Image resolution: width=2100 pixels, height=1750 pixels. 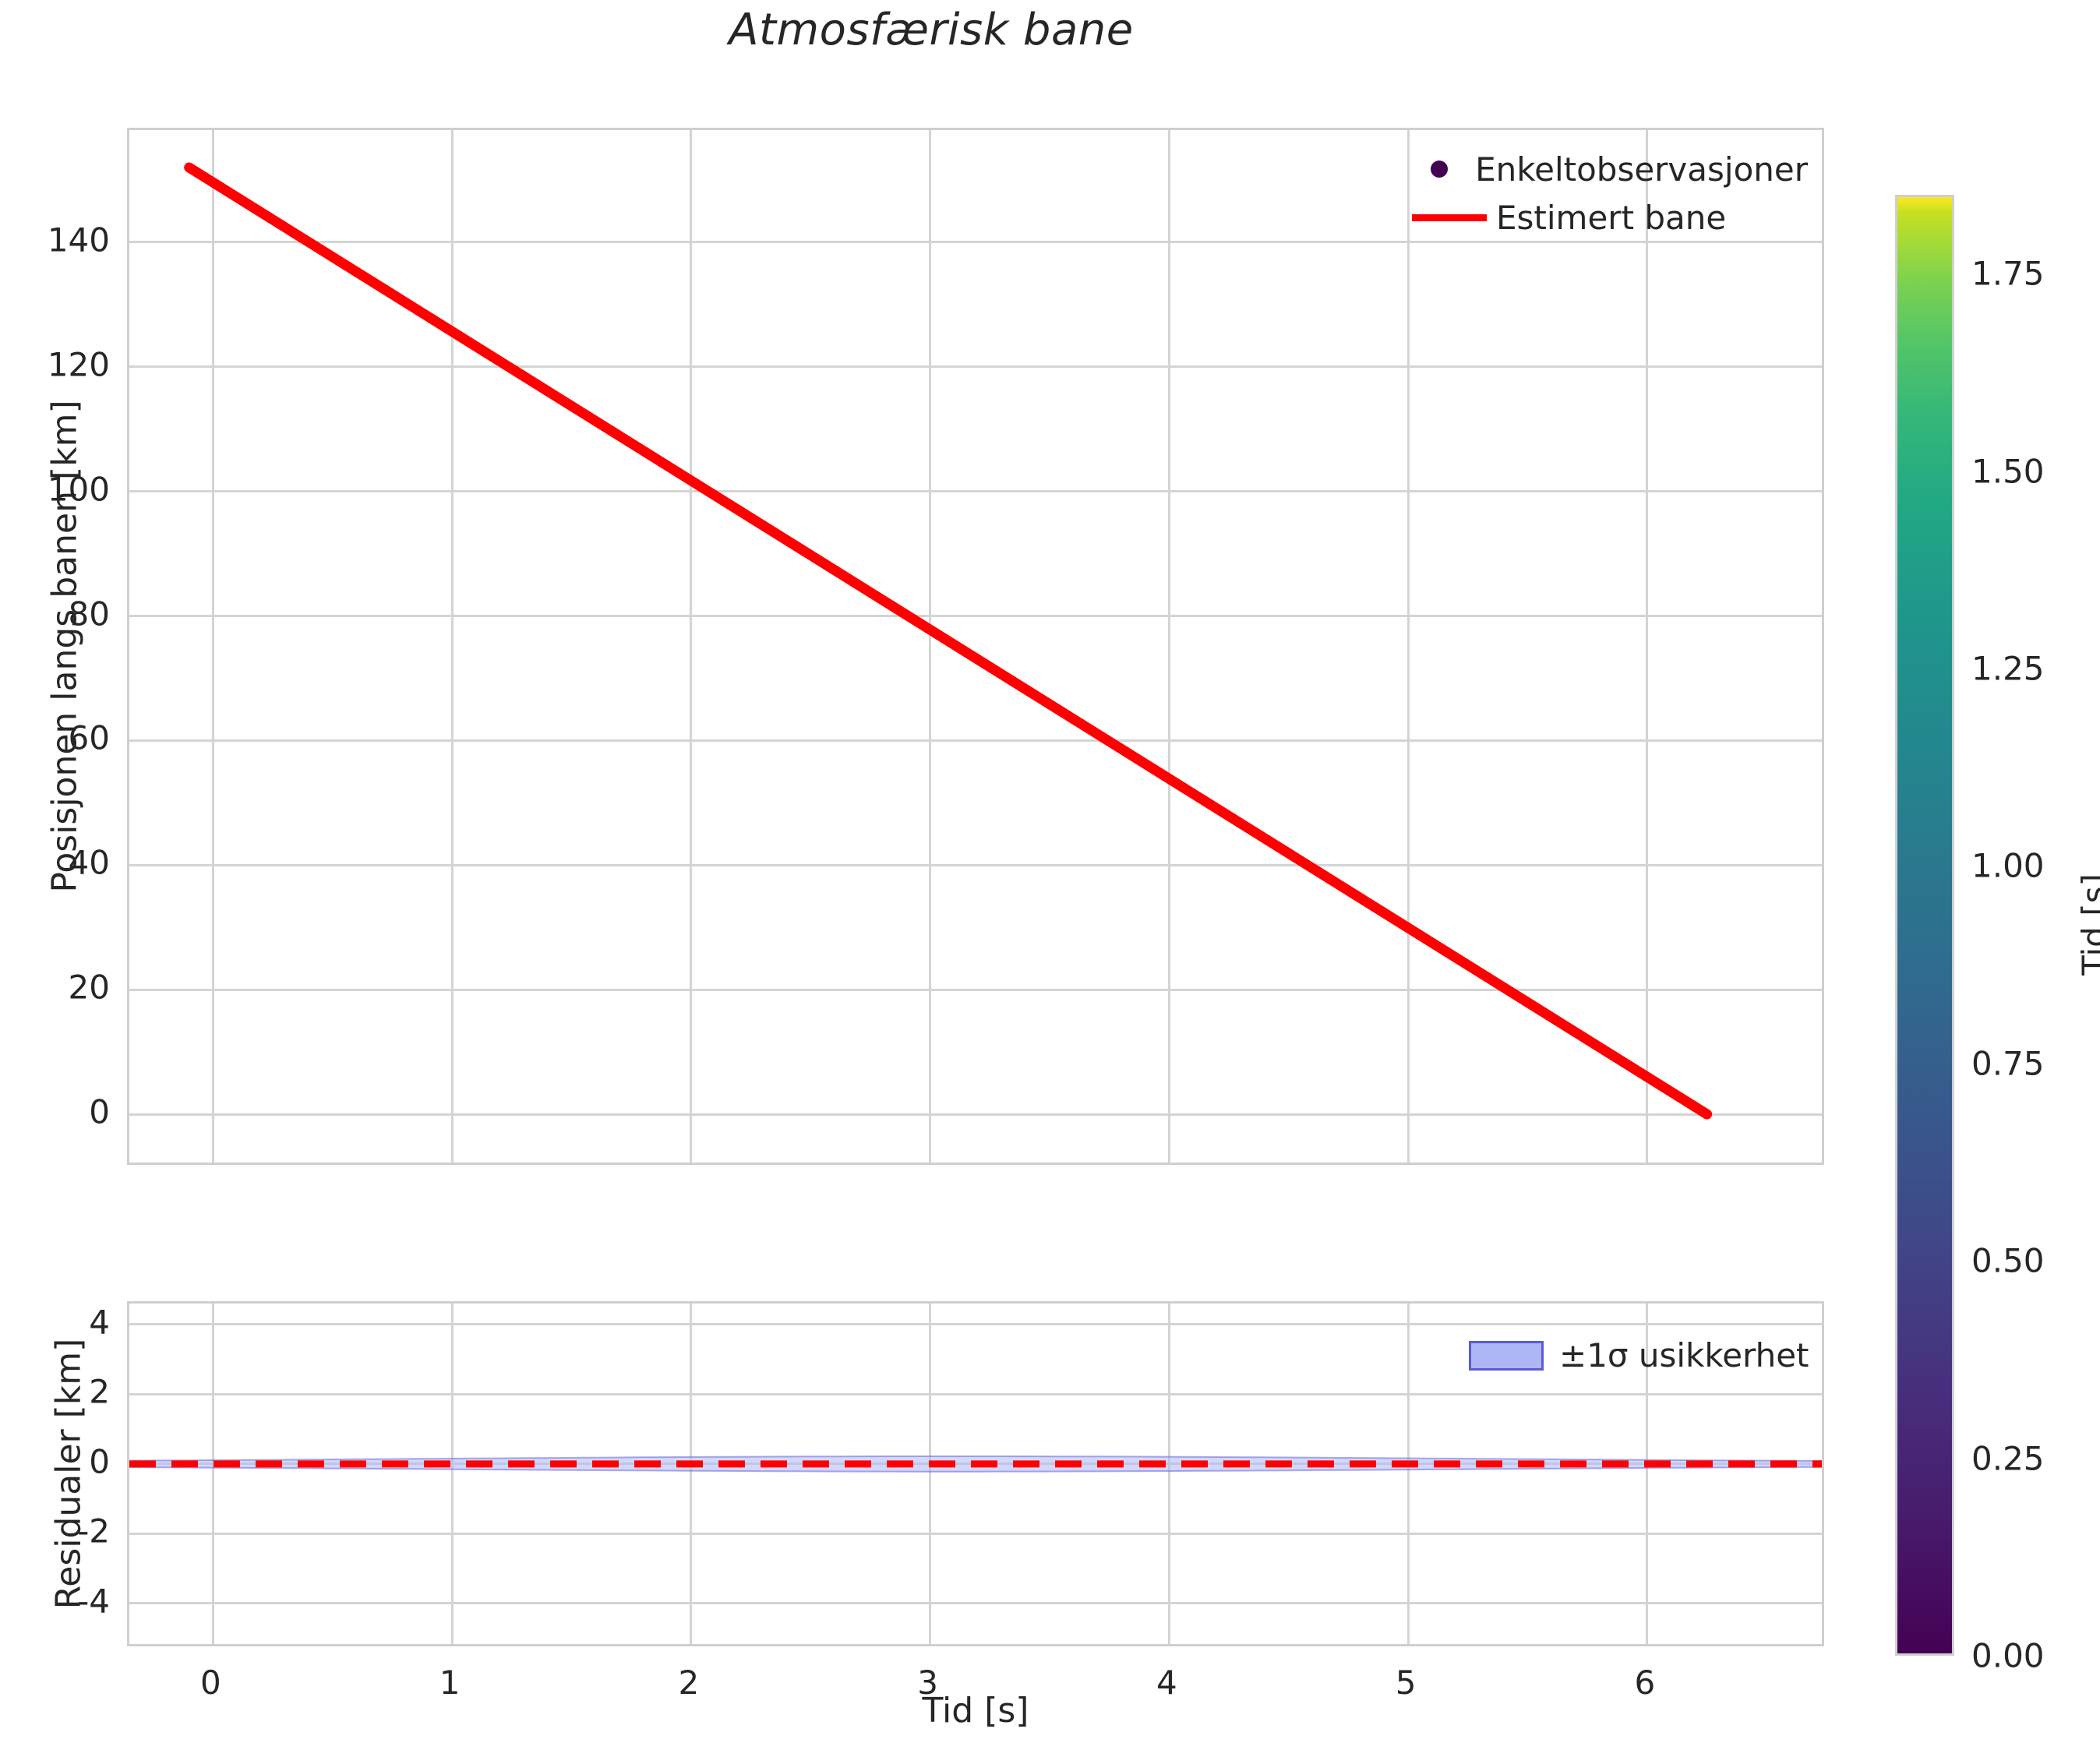 What do you see at coordinates (1641, 169) in the screenshot?
I see `legend-label-observations: Enkeltobservasjoner` at bounding box center [1641, 169].